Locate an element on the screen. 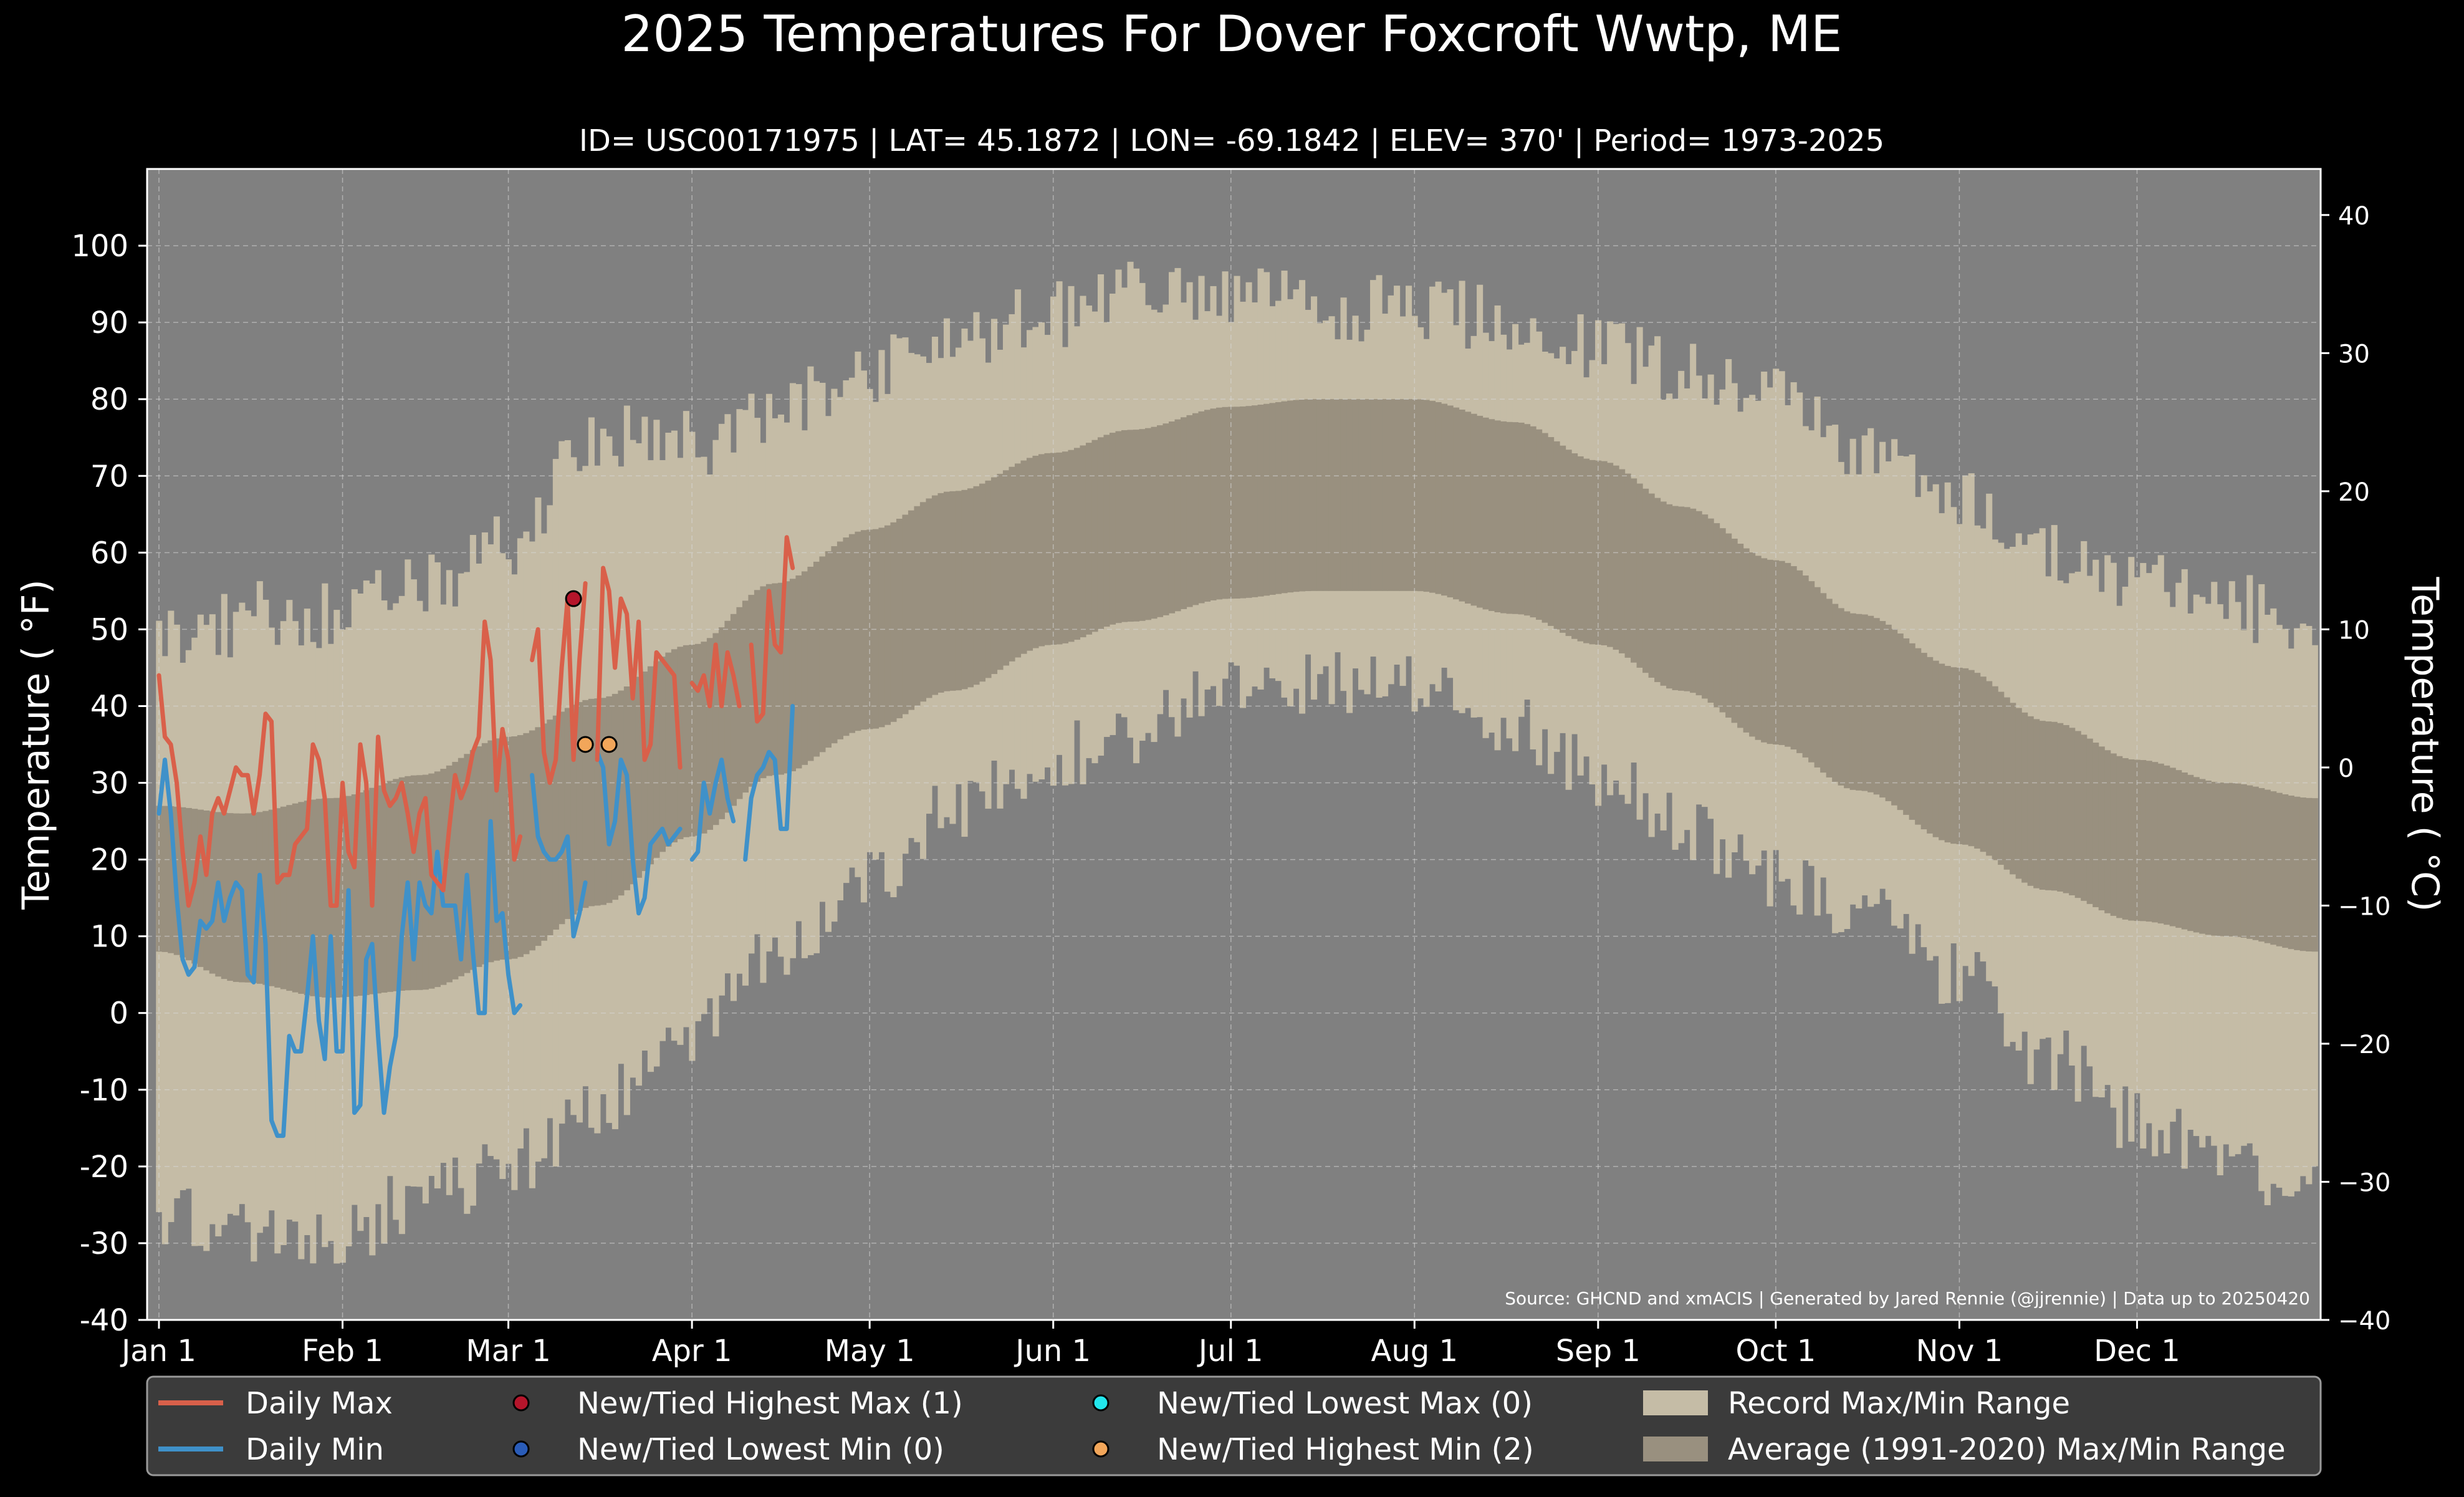 The width and height of the screenshot is (2464, 1497). x-tick-label: Oct 1 is located at coordinates (1775, 1351).